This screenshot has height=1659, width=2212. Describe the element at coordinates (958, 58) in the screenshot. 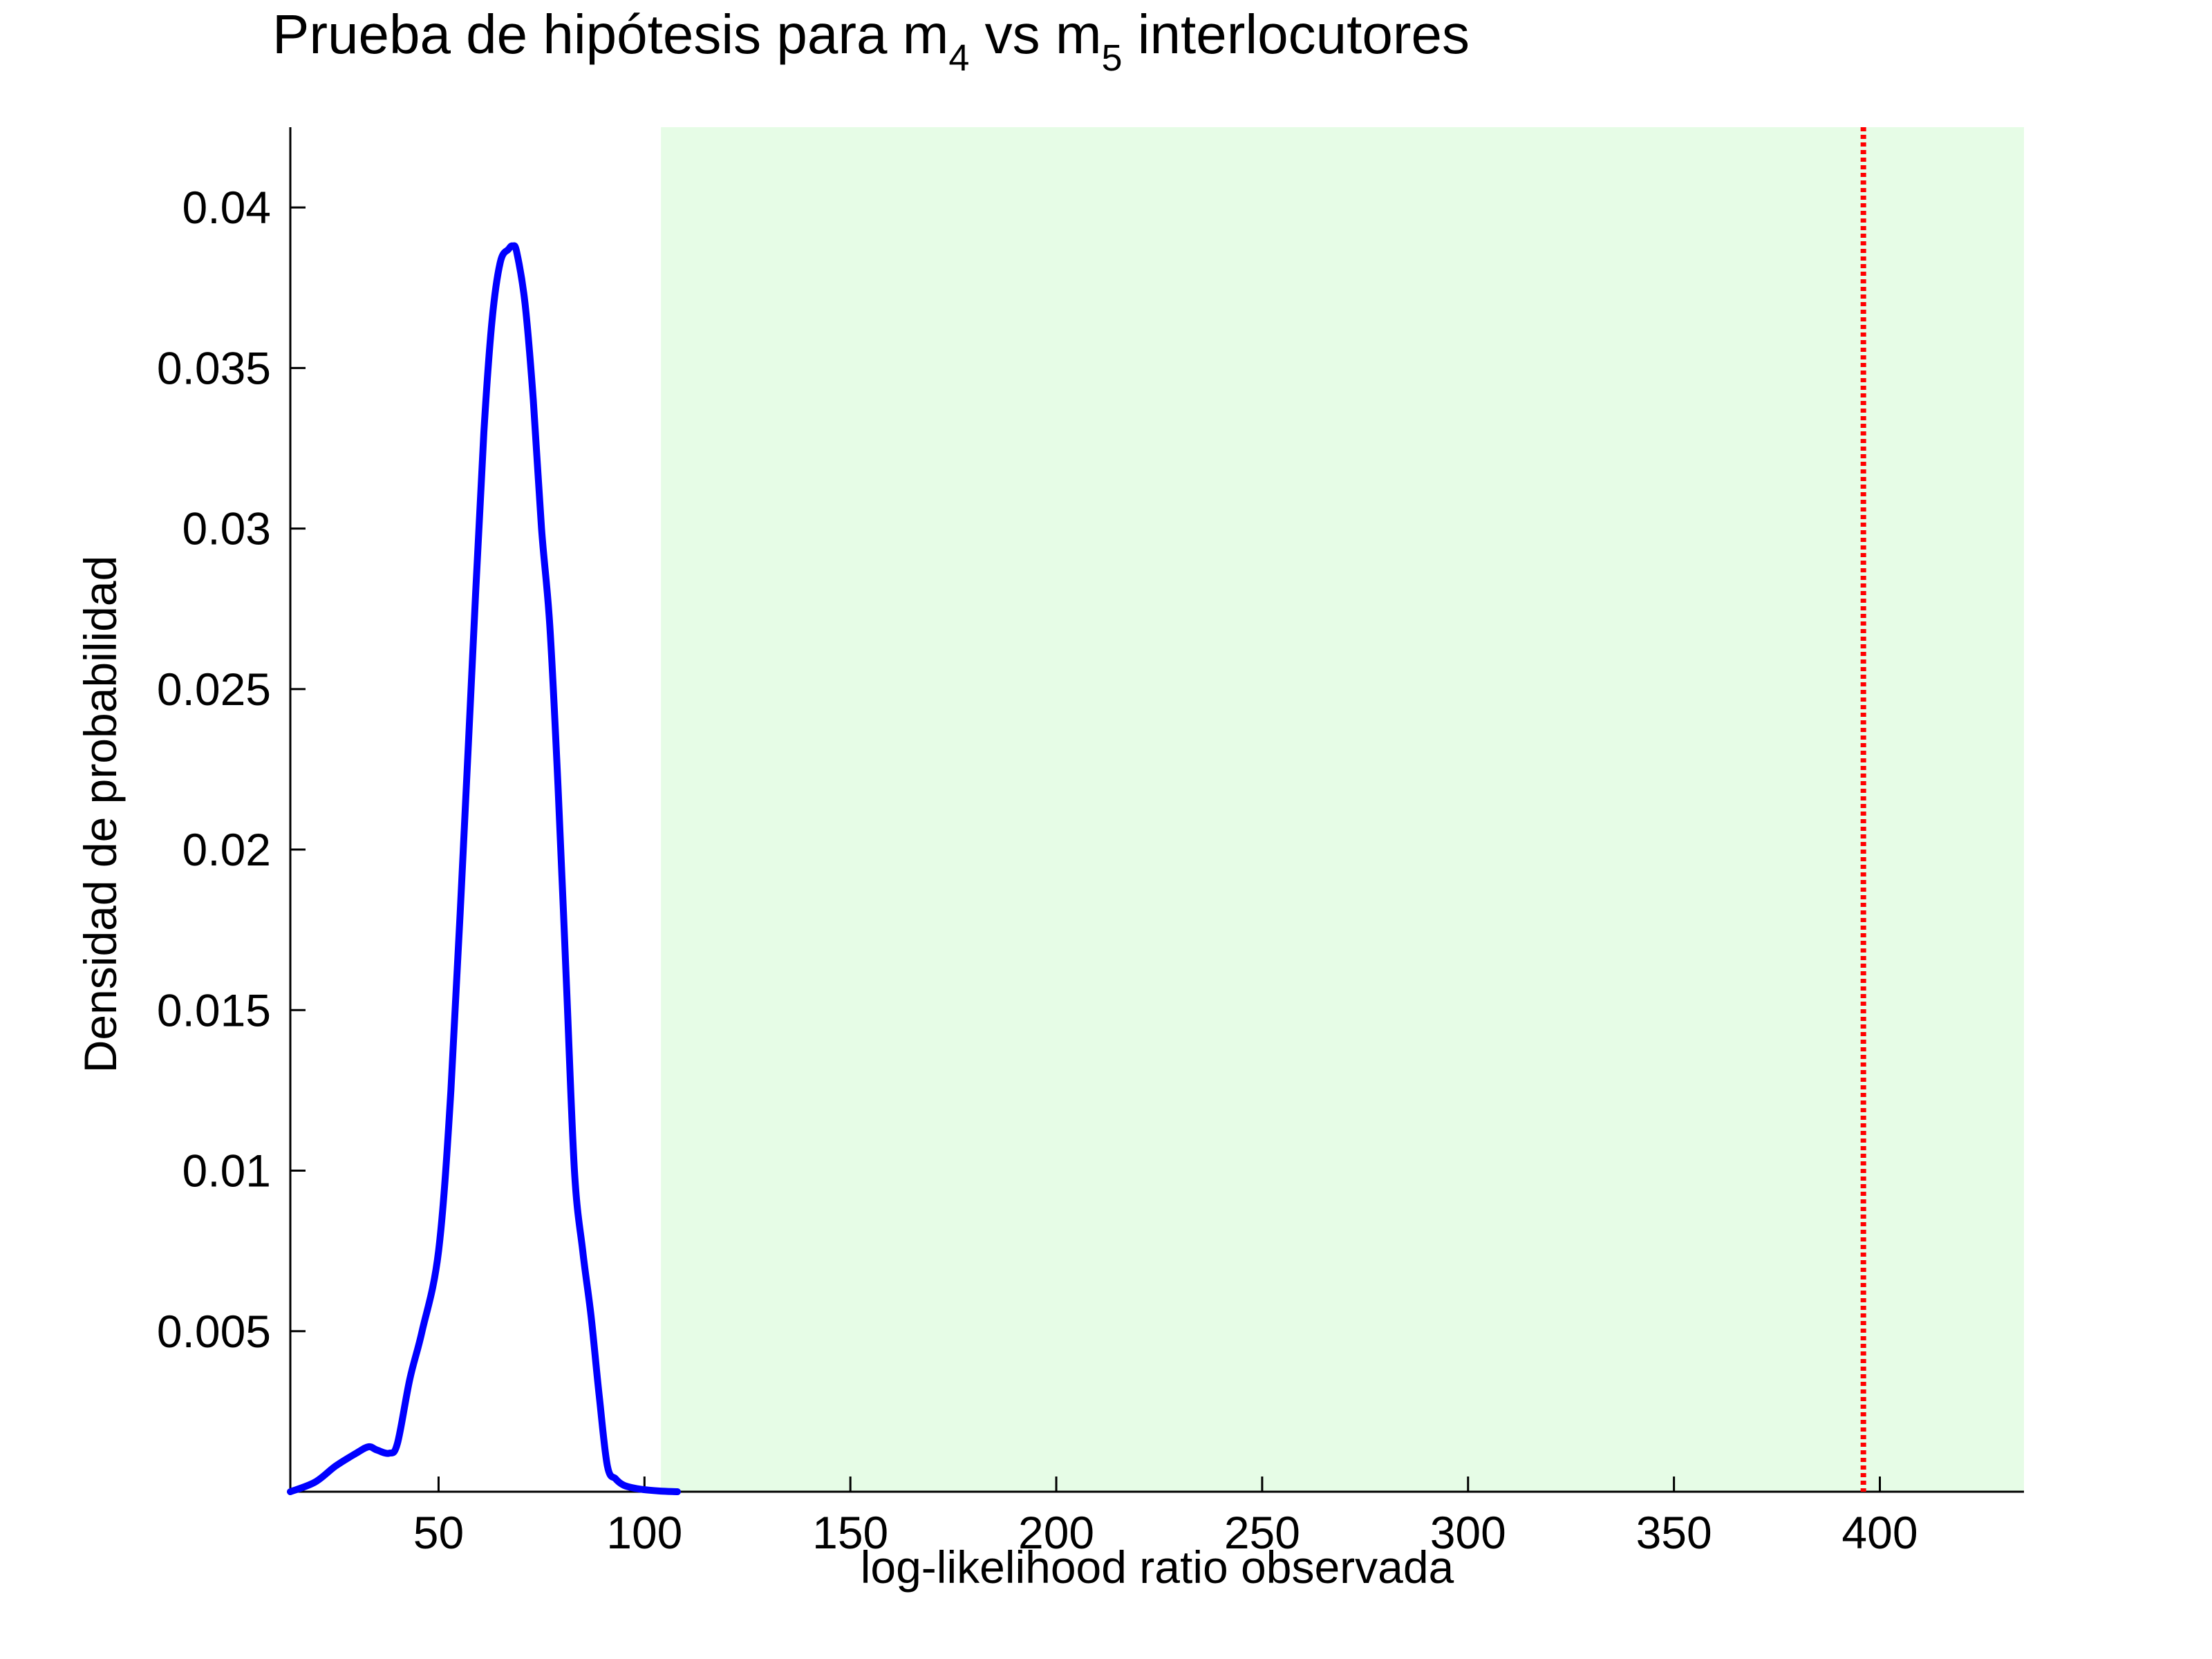

I see `chart-title-subscript-1: 4` at that location.